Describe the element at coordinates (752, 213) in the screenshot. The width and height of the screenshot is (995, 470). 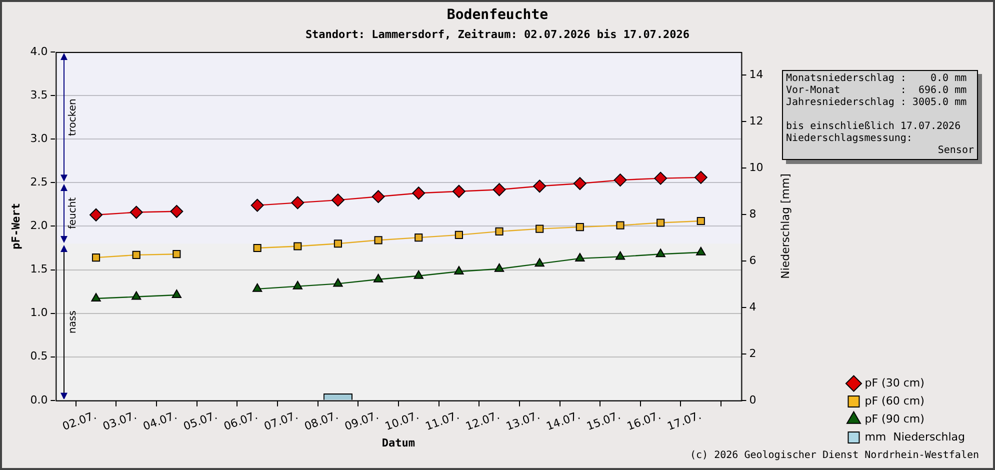
I see `y2-tick-label: 8` at that location.